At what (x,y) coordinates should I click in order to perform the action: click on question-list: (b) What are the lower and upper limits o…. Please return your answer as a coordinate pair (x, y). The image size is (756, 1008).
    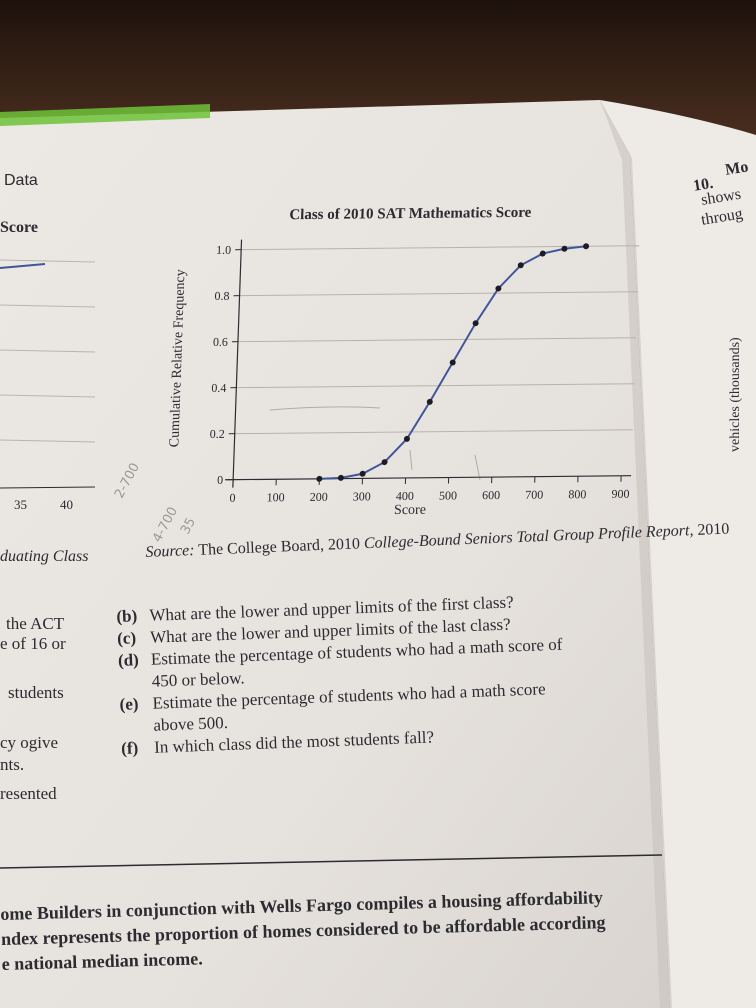
    Looking at the image, I should click on (341, 675).